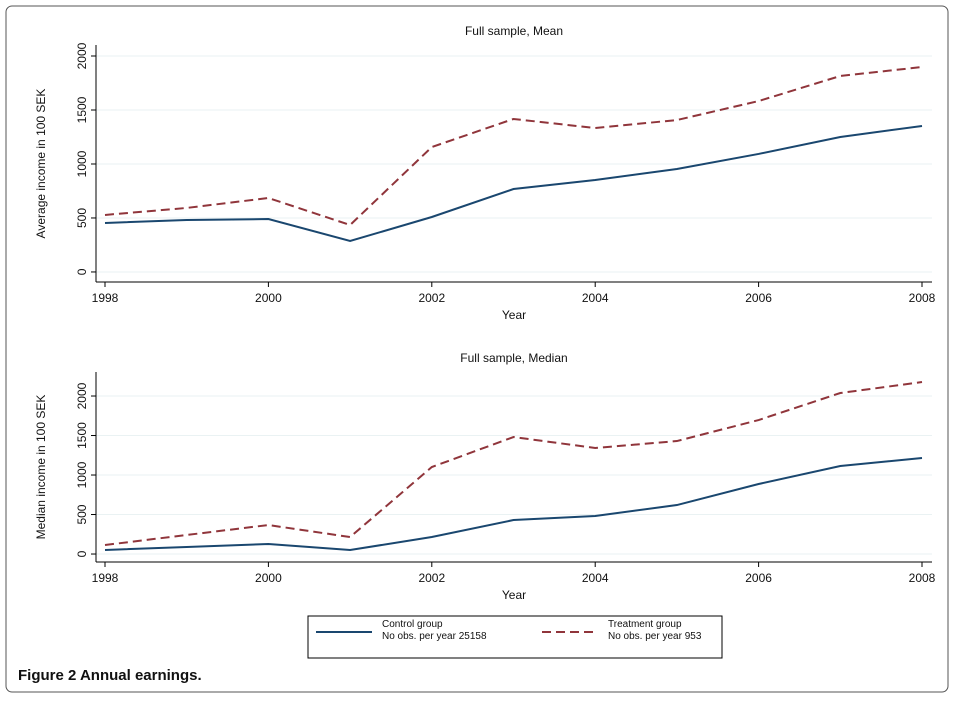  Describe the element at coordinates (645, 624) in the screenshot. I see `legend-label: Treatment group` at that location.